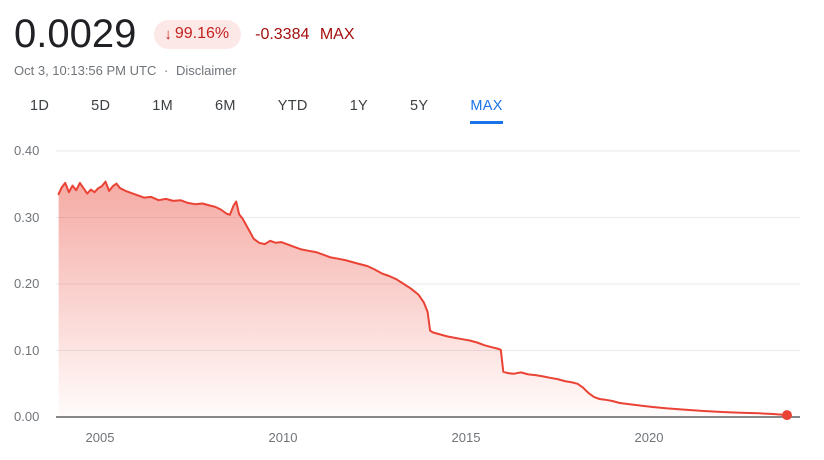 The width and height of the screenshot is (824, 460). What do you see at coordinates (466, 437) in the screenshot?
I see `x-axis-tick-label: 2015` at bounding box center [466, 437].